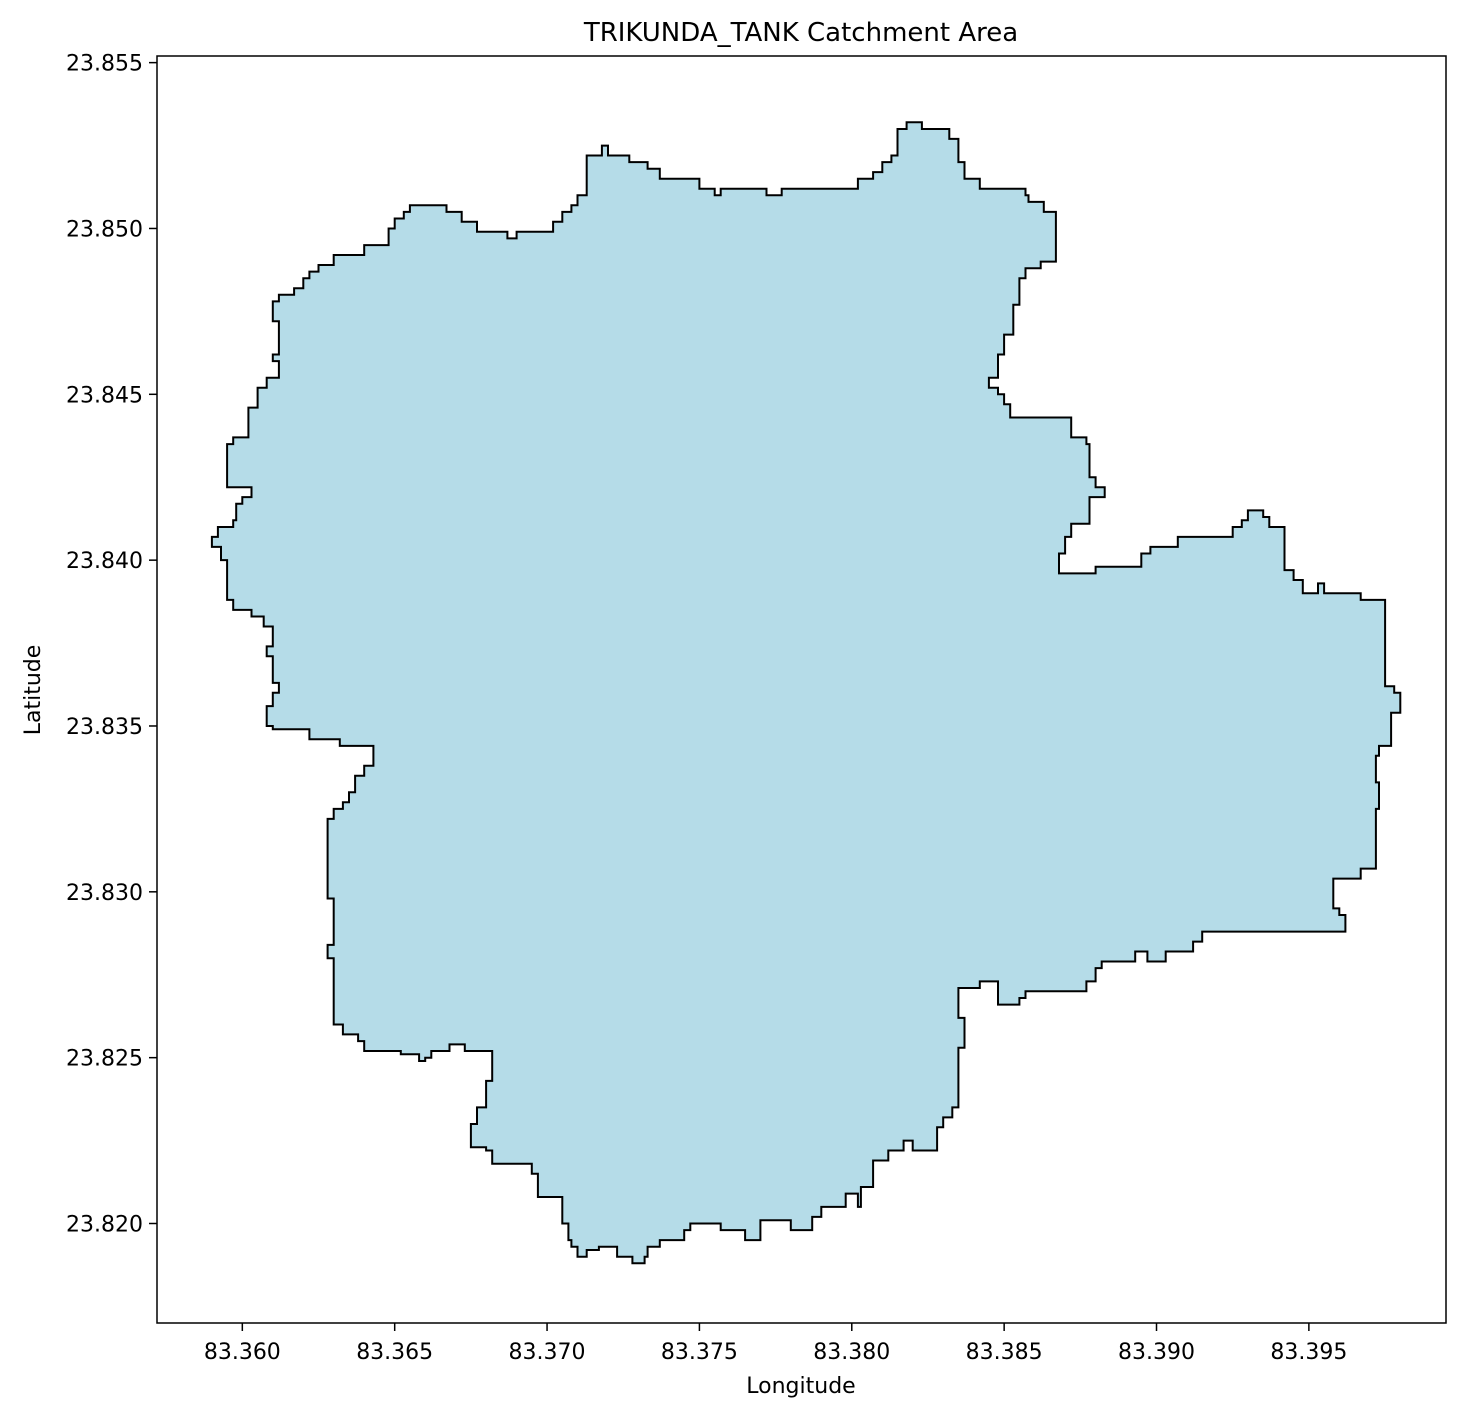 This screenshot has height=1417, width=1464. Describe the element at coordinates (104, 727) in the screenshot. I see `y-tick-label: 23.835` at that location.